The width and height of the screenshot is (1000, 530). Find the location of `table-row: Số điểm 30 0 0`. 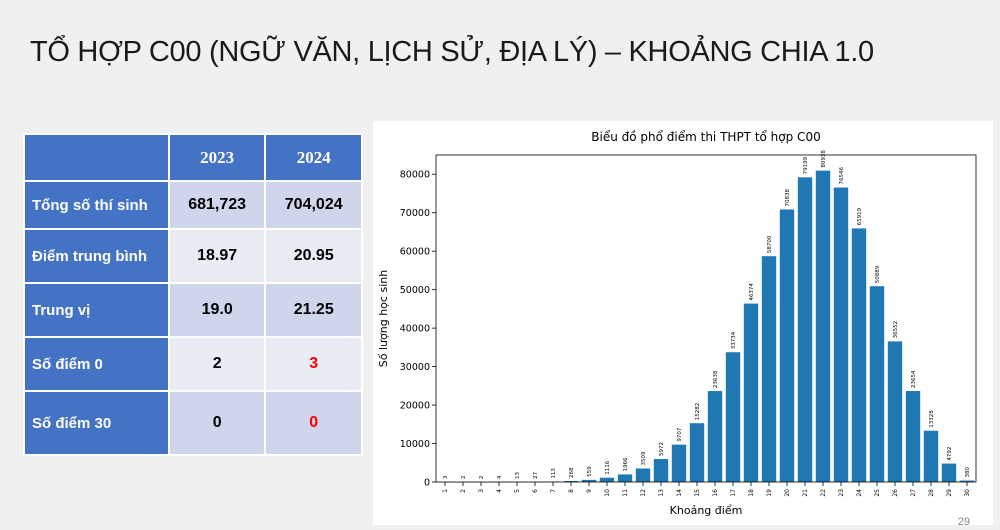

table-row: Số điểm 30 0 0 is located at coordinates (193, 423).